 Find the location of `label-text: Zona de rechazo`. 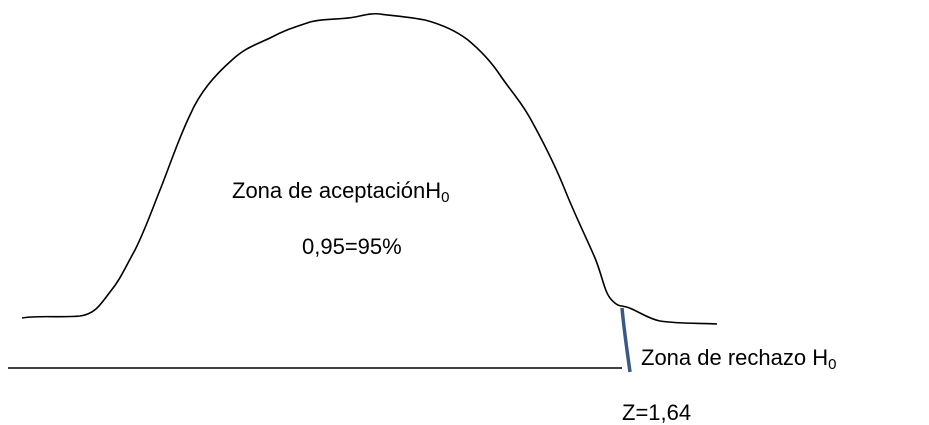

label-text: Zona de rechazo is located at coordinates (726, 357).